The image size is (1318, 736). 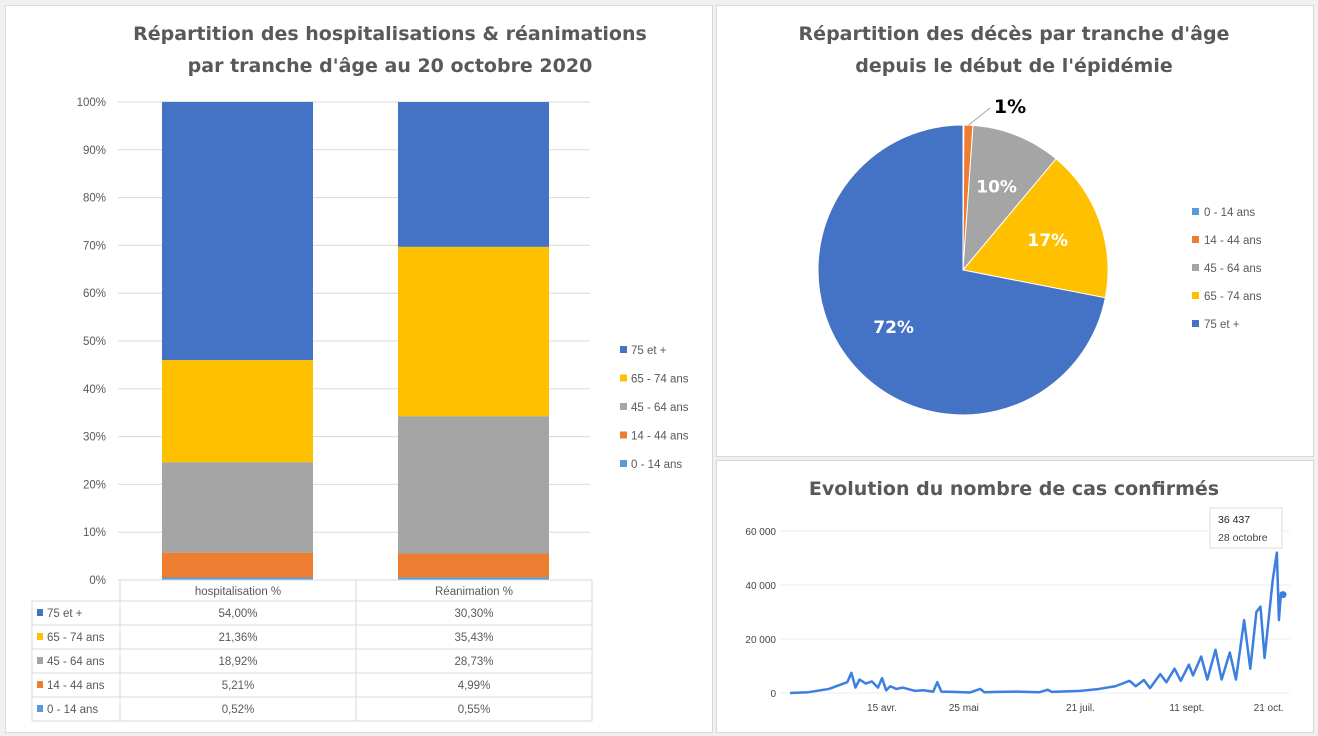 What do you see at coordinates (1234, 520) in the screenshot?
I see `tooltip-value: 36 437` at bounding box center [1234, 520].